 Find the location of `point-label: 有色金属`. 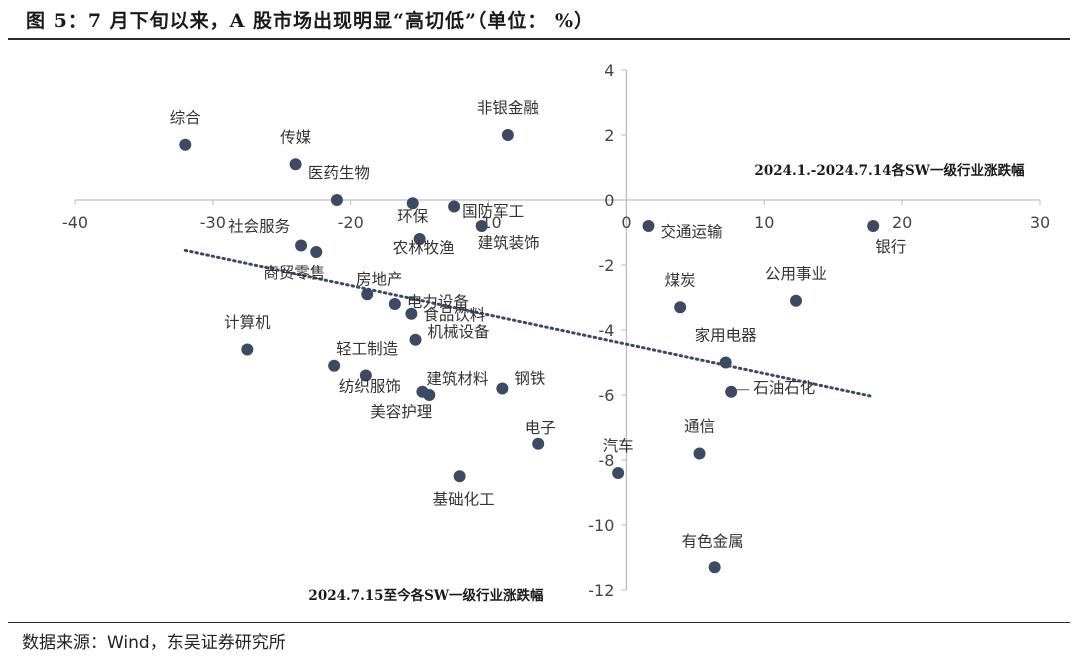

point-label: 有色金属 is located at coordinates (713, 541).